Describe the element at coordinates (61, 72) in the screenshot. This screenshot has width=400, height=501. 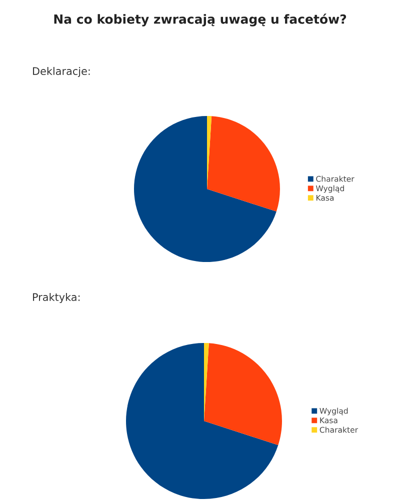
I see `chart-subtitle: Deklaracje:` at that location.